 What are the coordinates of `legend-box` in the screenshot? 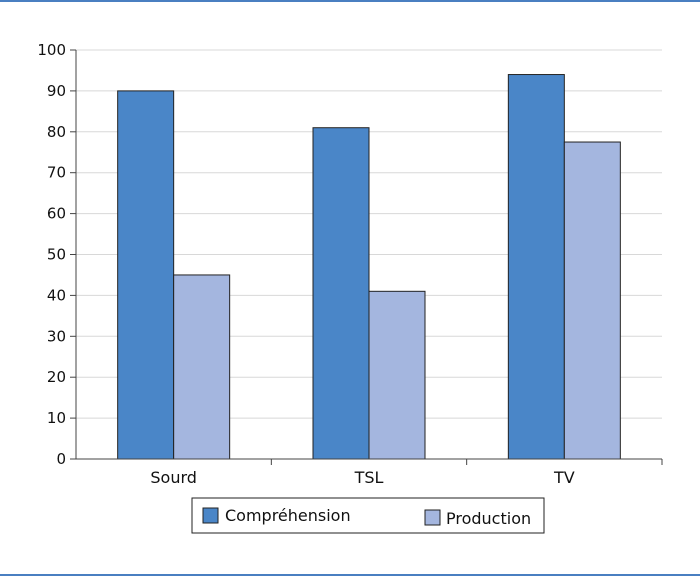 It's located at (368, 515).